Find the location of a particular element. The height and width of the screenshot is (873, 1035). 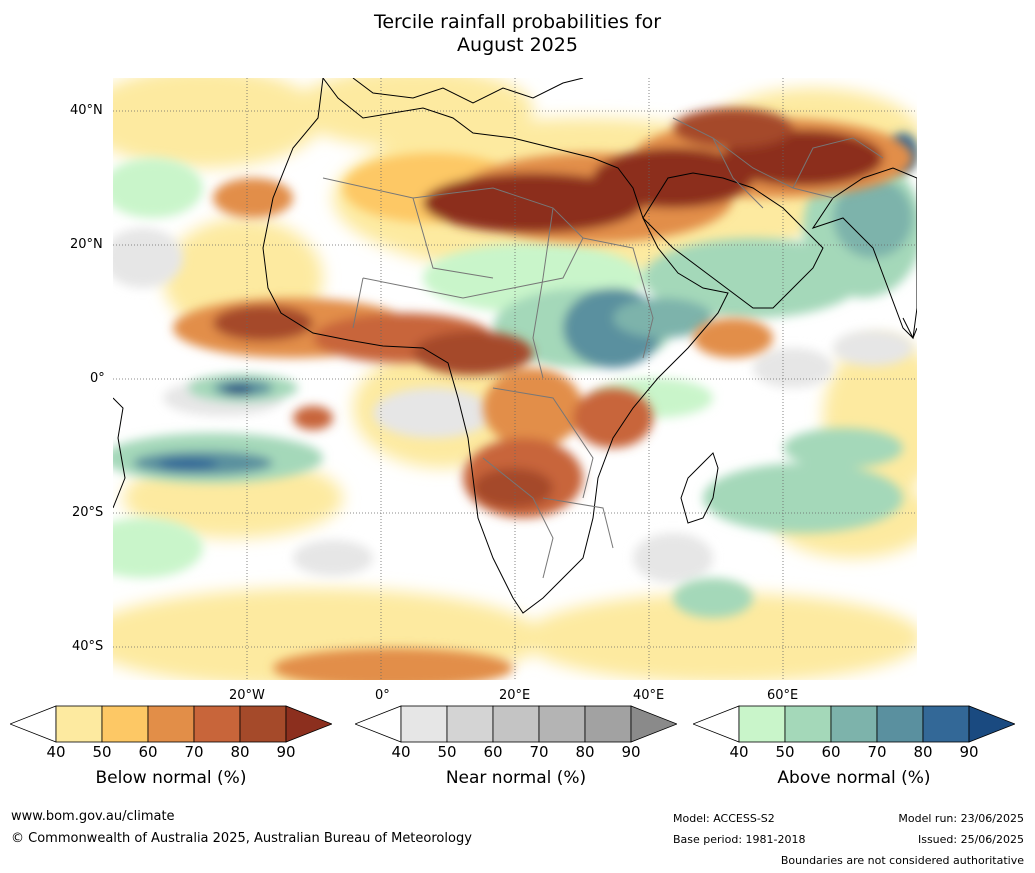

above-normal-colorbar is located at coordinates (854, 724).